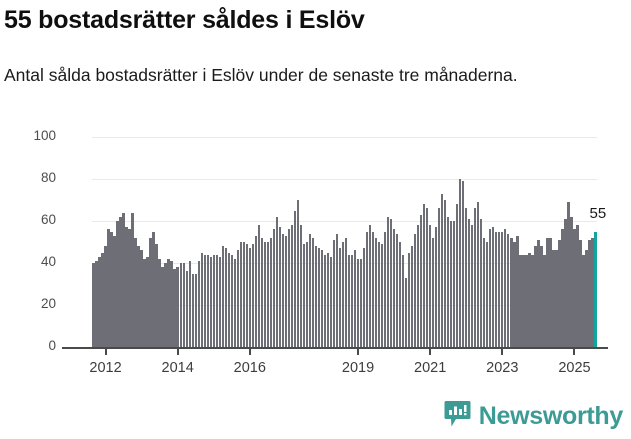 The height and width of the screenshot is (439, 631). I want to click on x-axis-tick-label: 2016, so click(249, 368).